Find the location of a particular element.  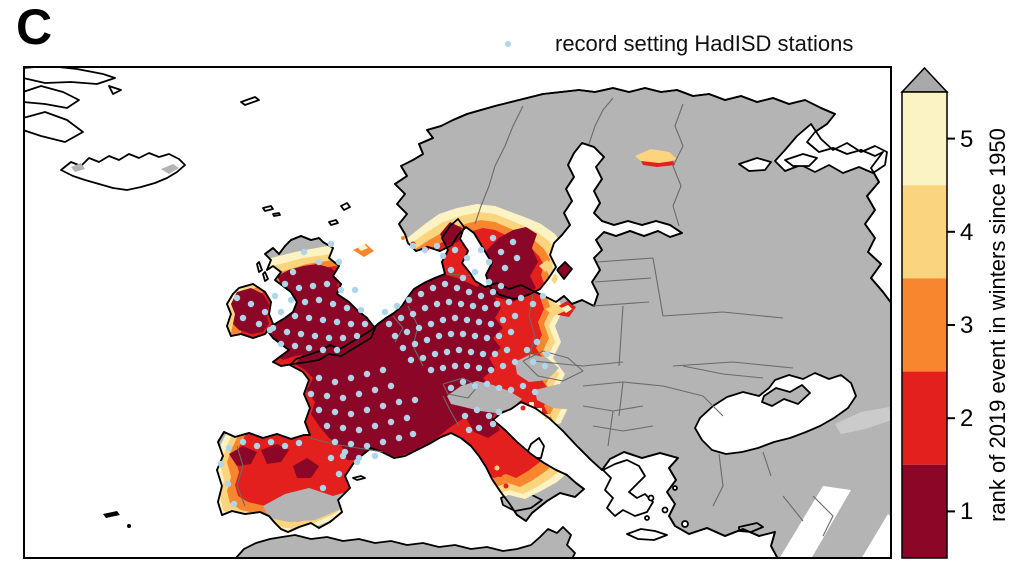

svg-text: 5 is located at coordinates (966, 139).